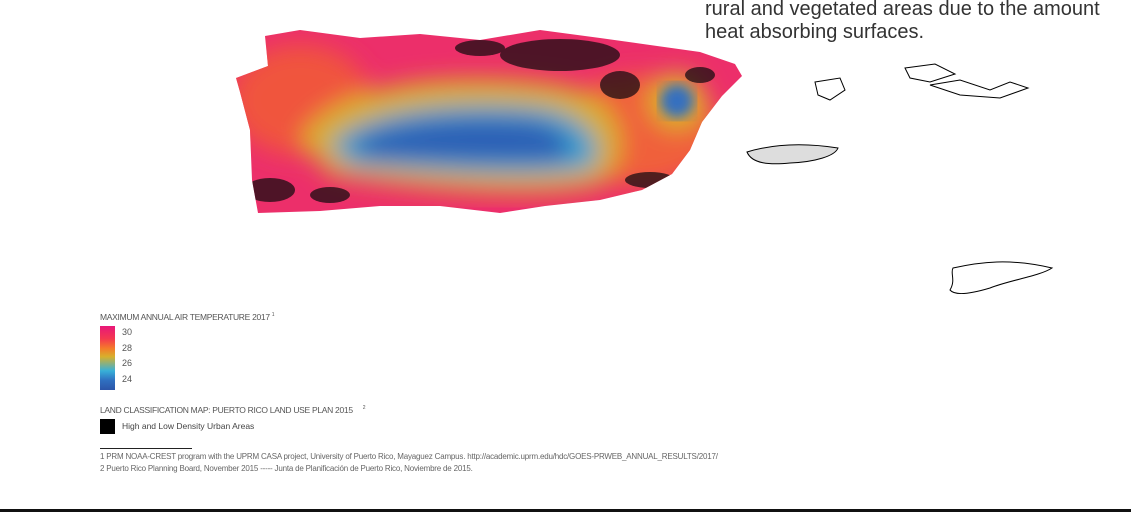 The width and height of the screenshot is (1131, 514). Describe the element at coordinates (107, 358) in the screenshot. I see `temperature-color-ramp` at that location.